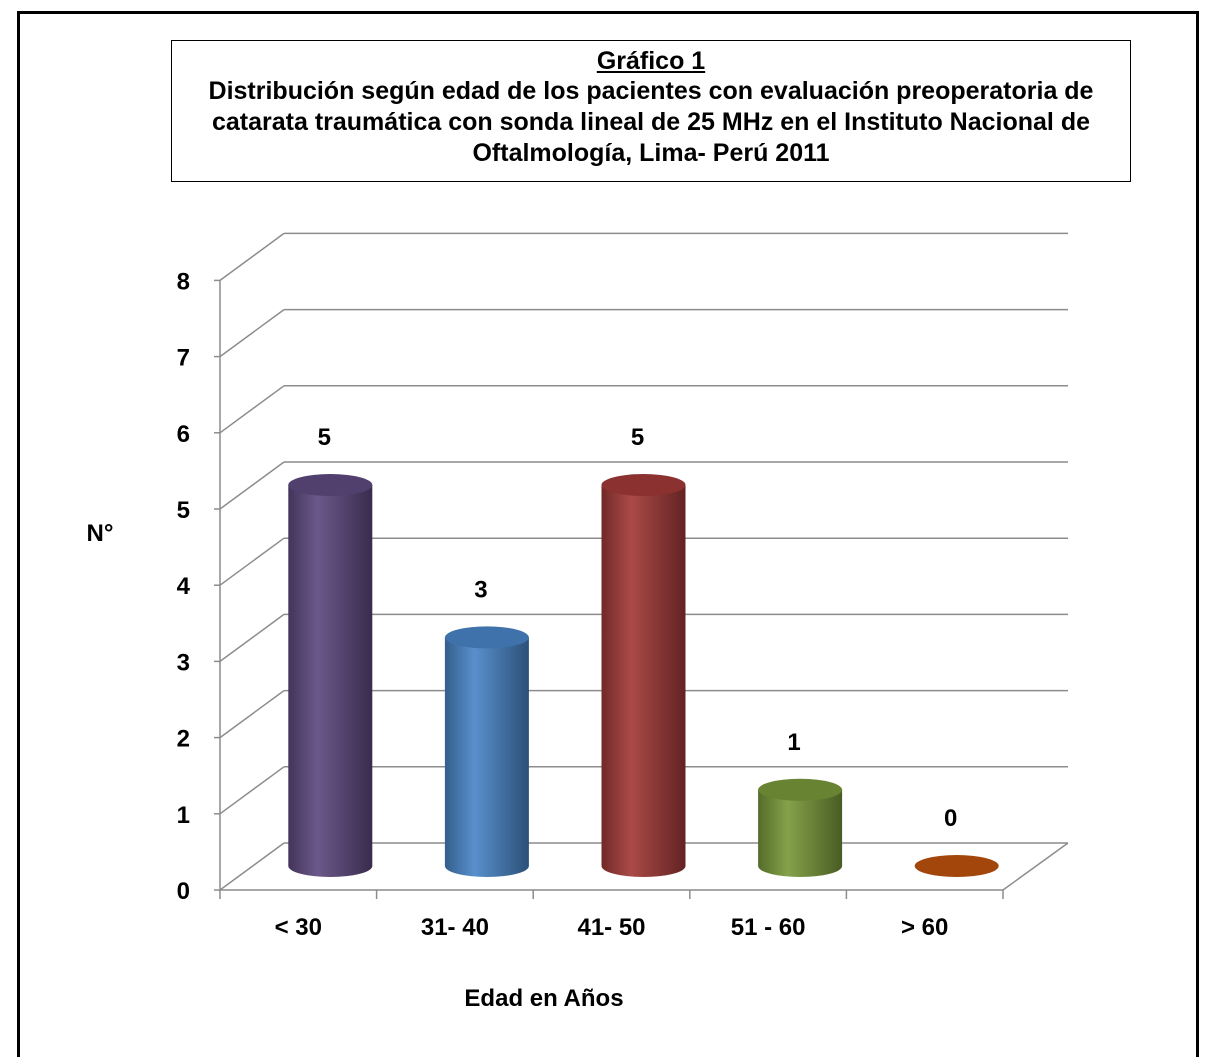  I want to click on y-tick-label: 0, so click(183, 891).